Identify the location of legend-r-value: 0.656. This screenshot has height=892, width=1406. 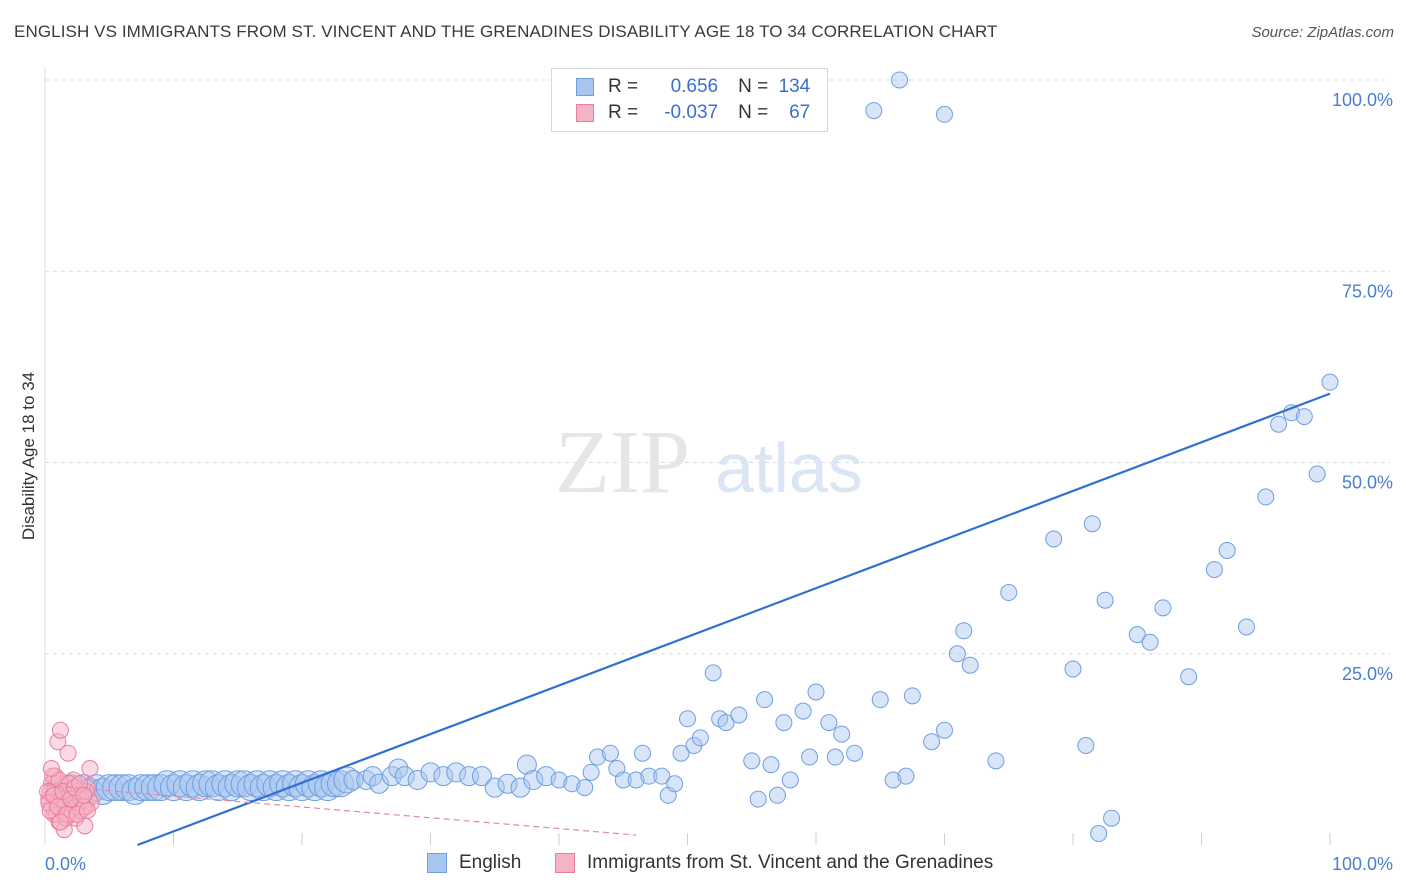
(694, 86).